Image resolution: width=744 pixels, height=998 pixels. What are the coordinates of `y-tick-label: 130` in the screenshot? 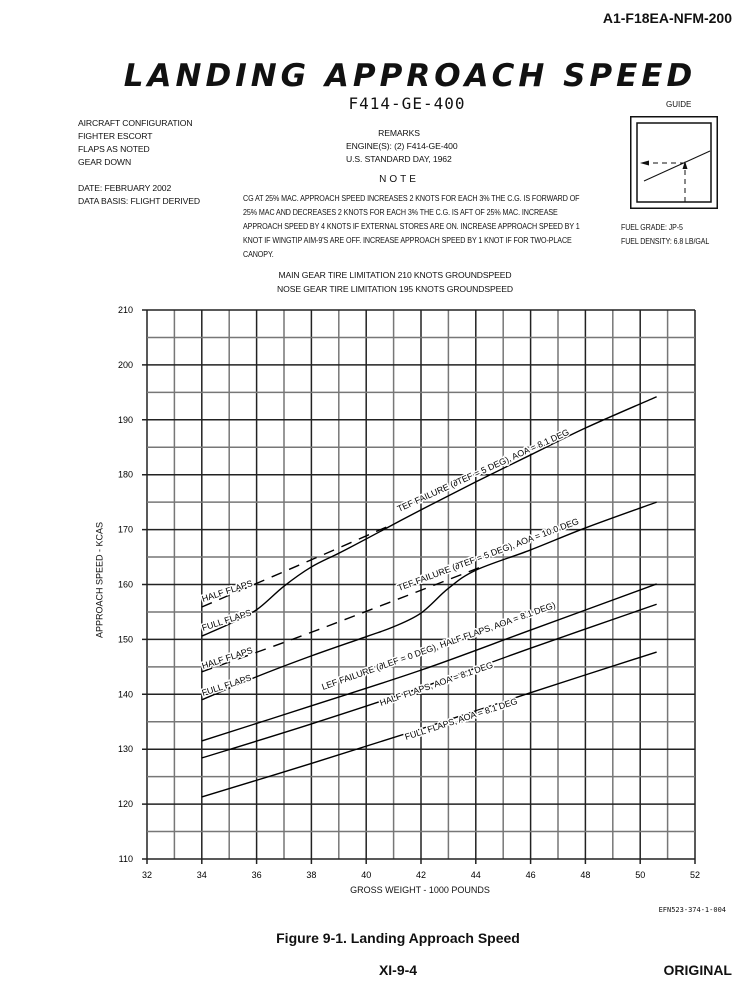 It's located at (125, 749).